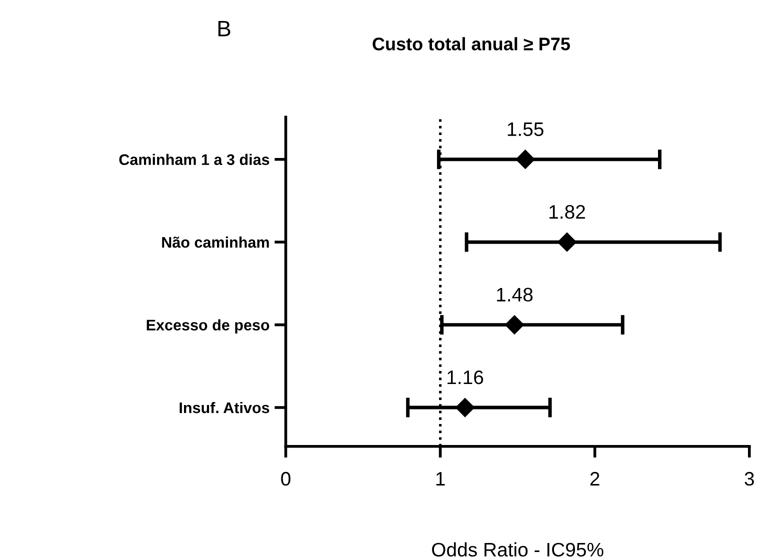 The height and width of the screenshot is (558, 760). Describe the element at coordinates (225, 408) in the screenshot. I see `y-tick-label: Insuf. Ativos` at that location.